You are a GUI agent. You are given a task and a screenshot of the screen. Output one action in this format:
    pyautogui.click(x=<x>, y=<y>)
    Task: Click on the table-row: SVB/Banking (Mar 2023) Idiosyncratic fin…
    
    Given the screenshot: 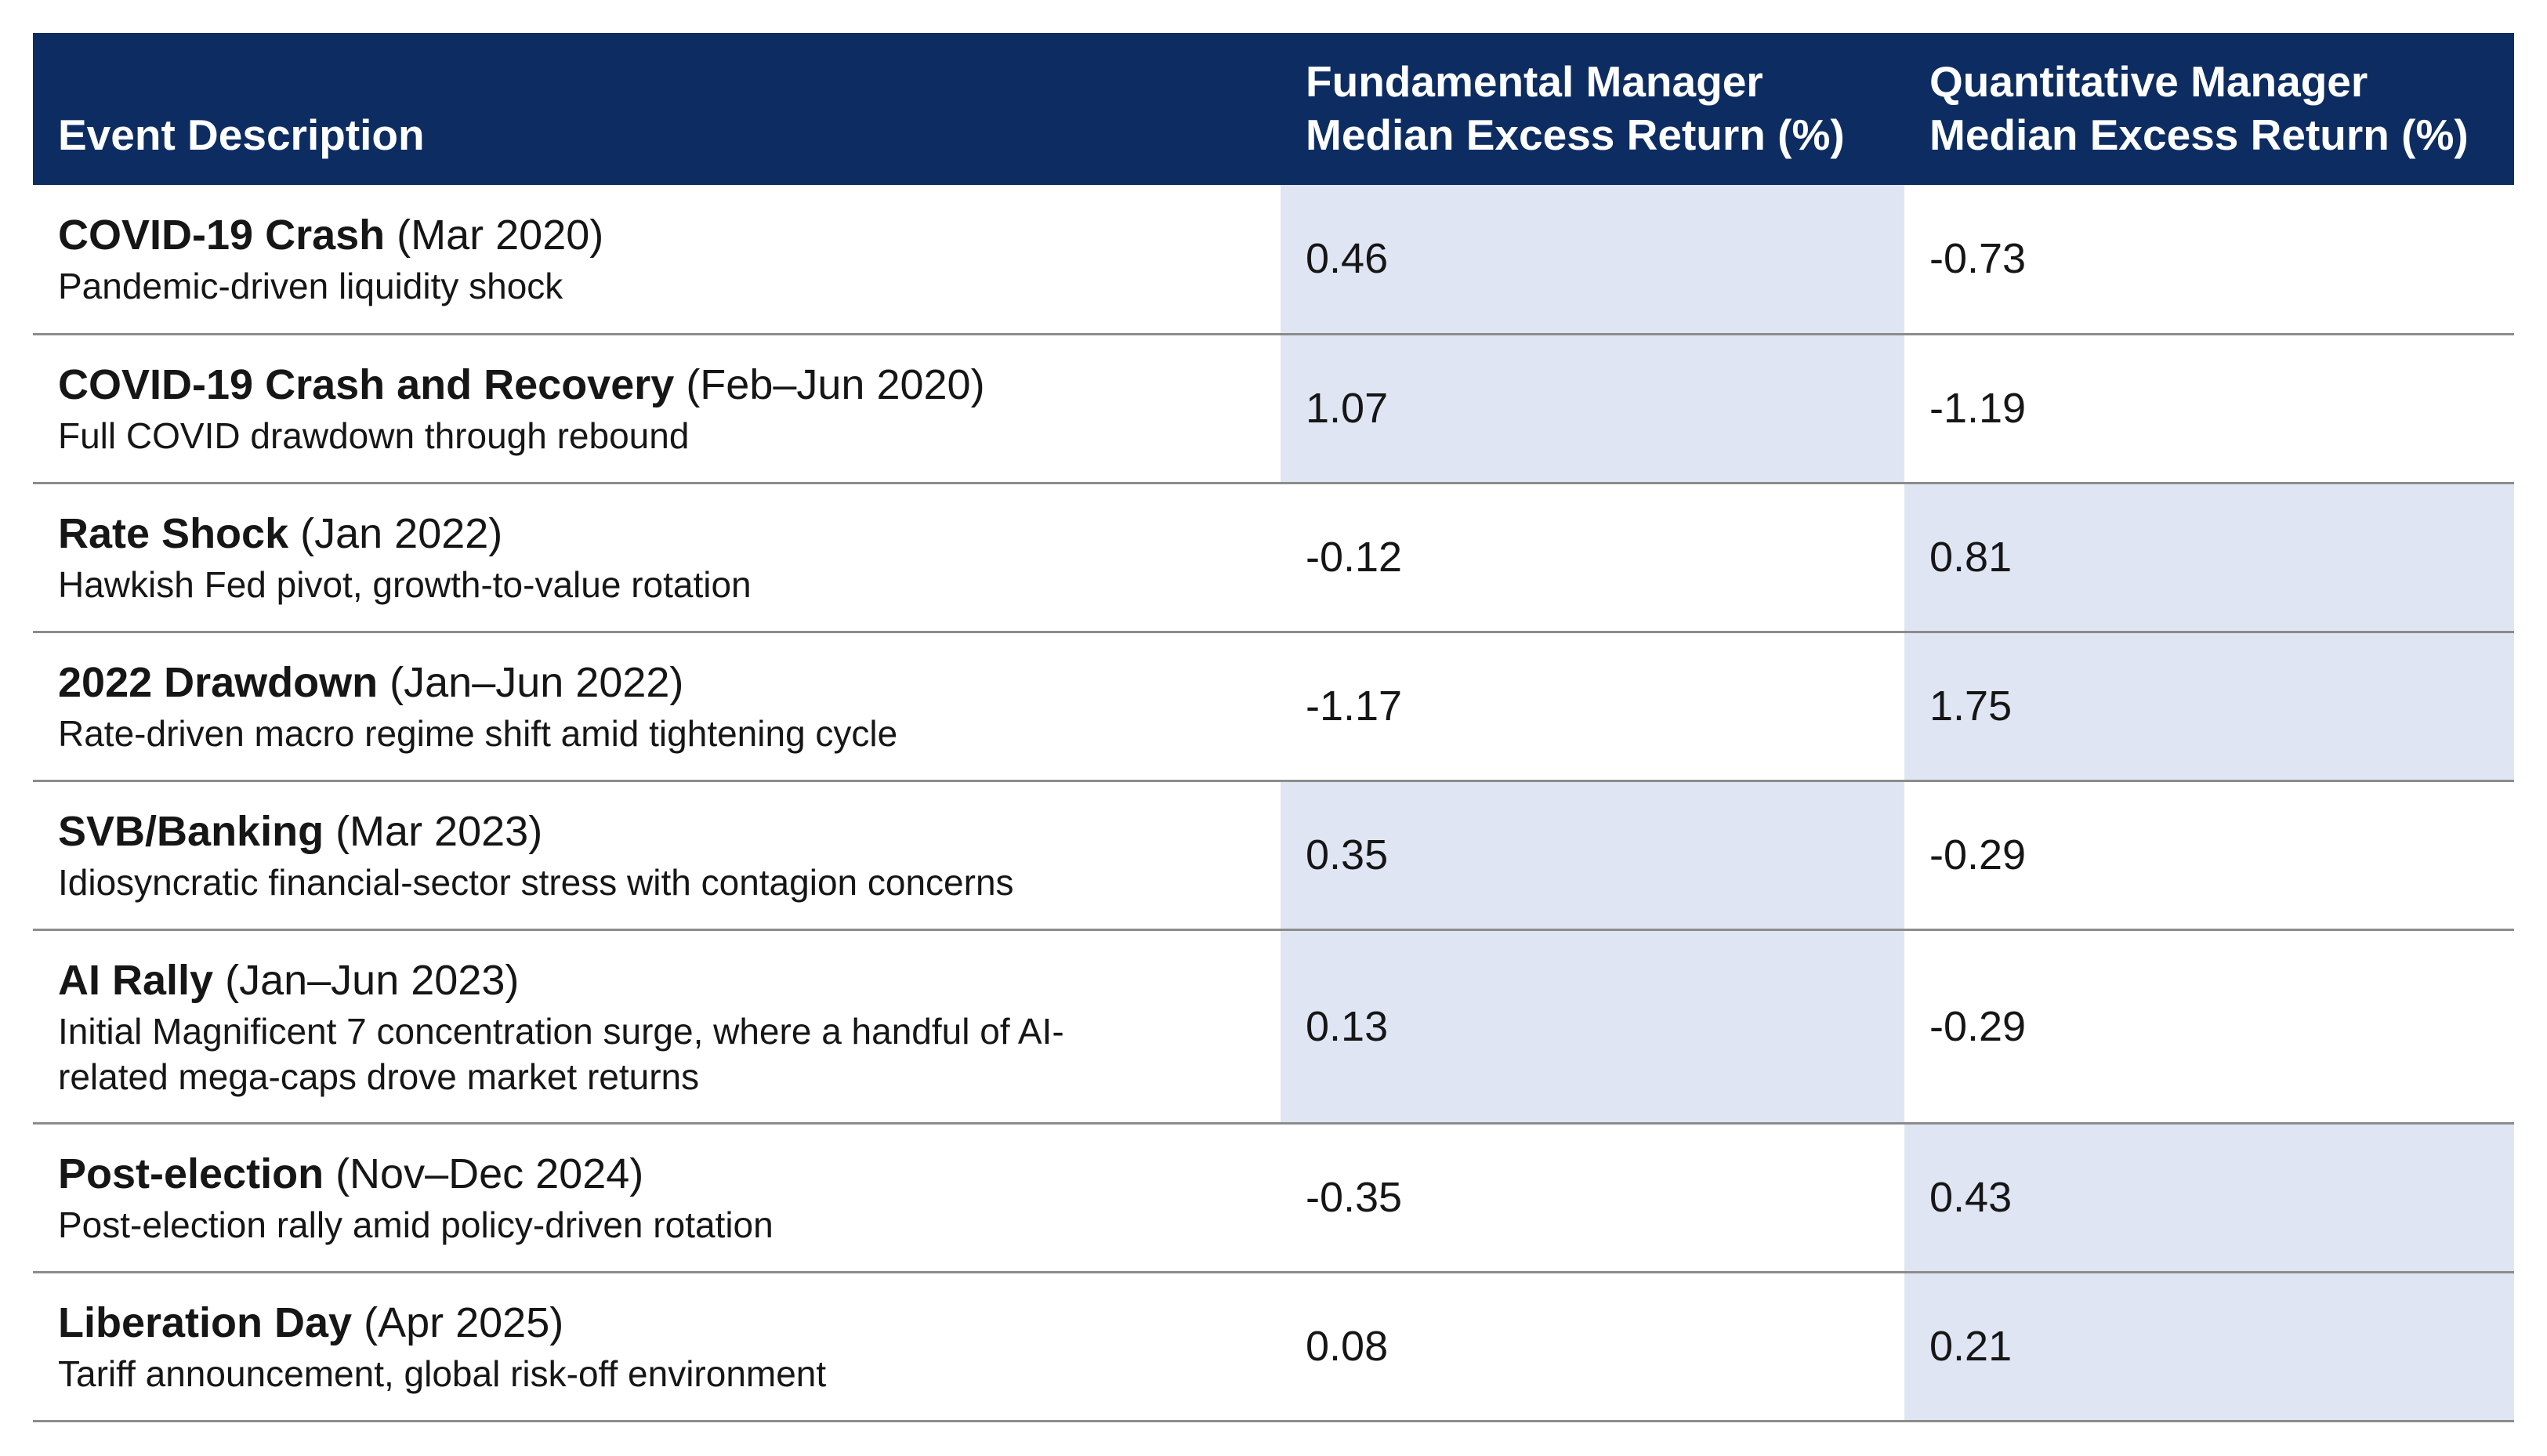 What is the action you would take?
    pyautogui.click(x=1274, y=856)
    